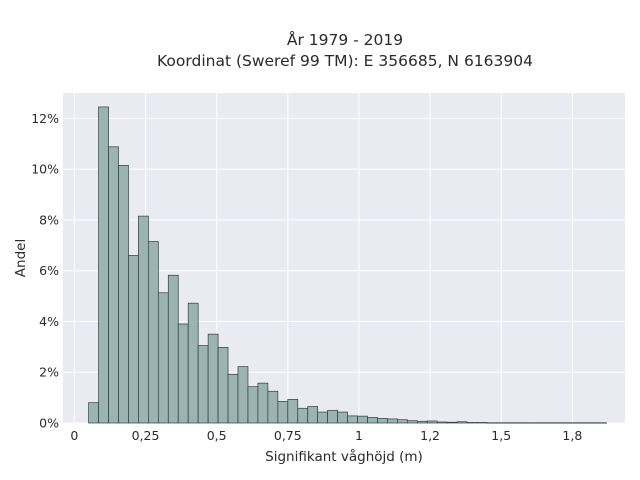 Image resolution: width=640 pixels, height=480 pixels. I want to click on y-tick-label: 8%, so click(49, 219).